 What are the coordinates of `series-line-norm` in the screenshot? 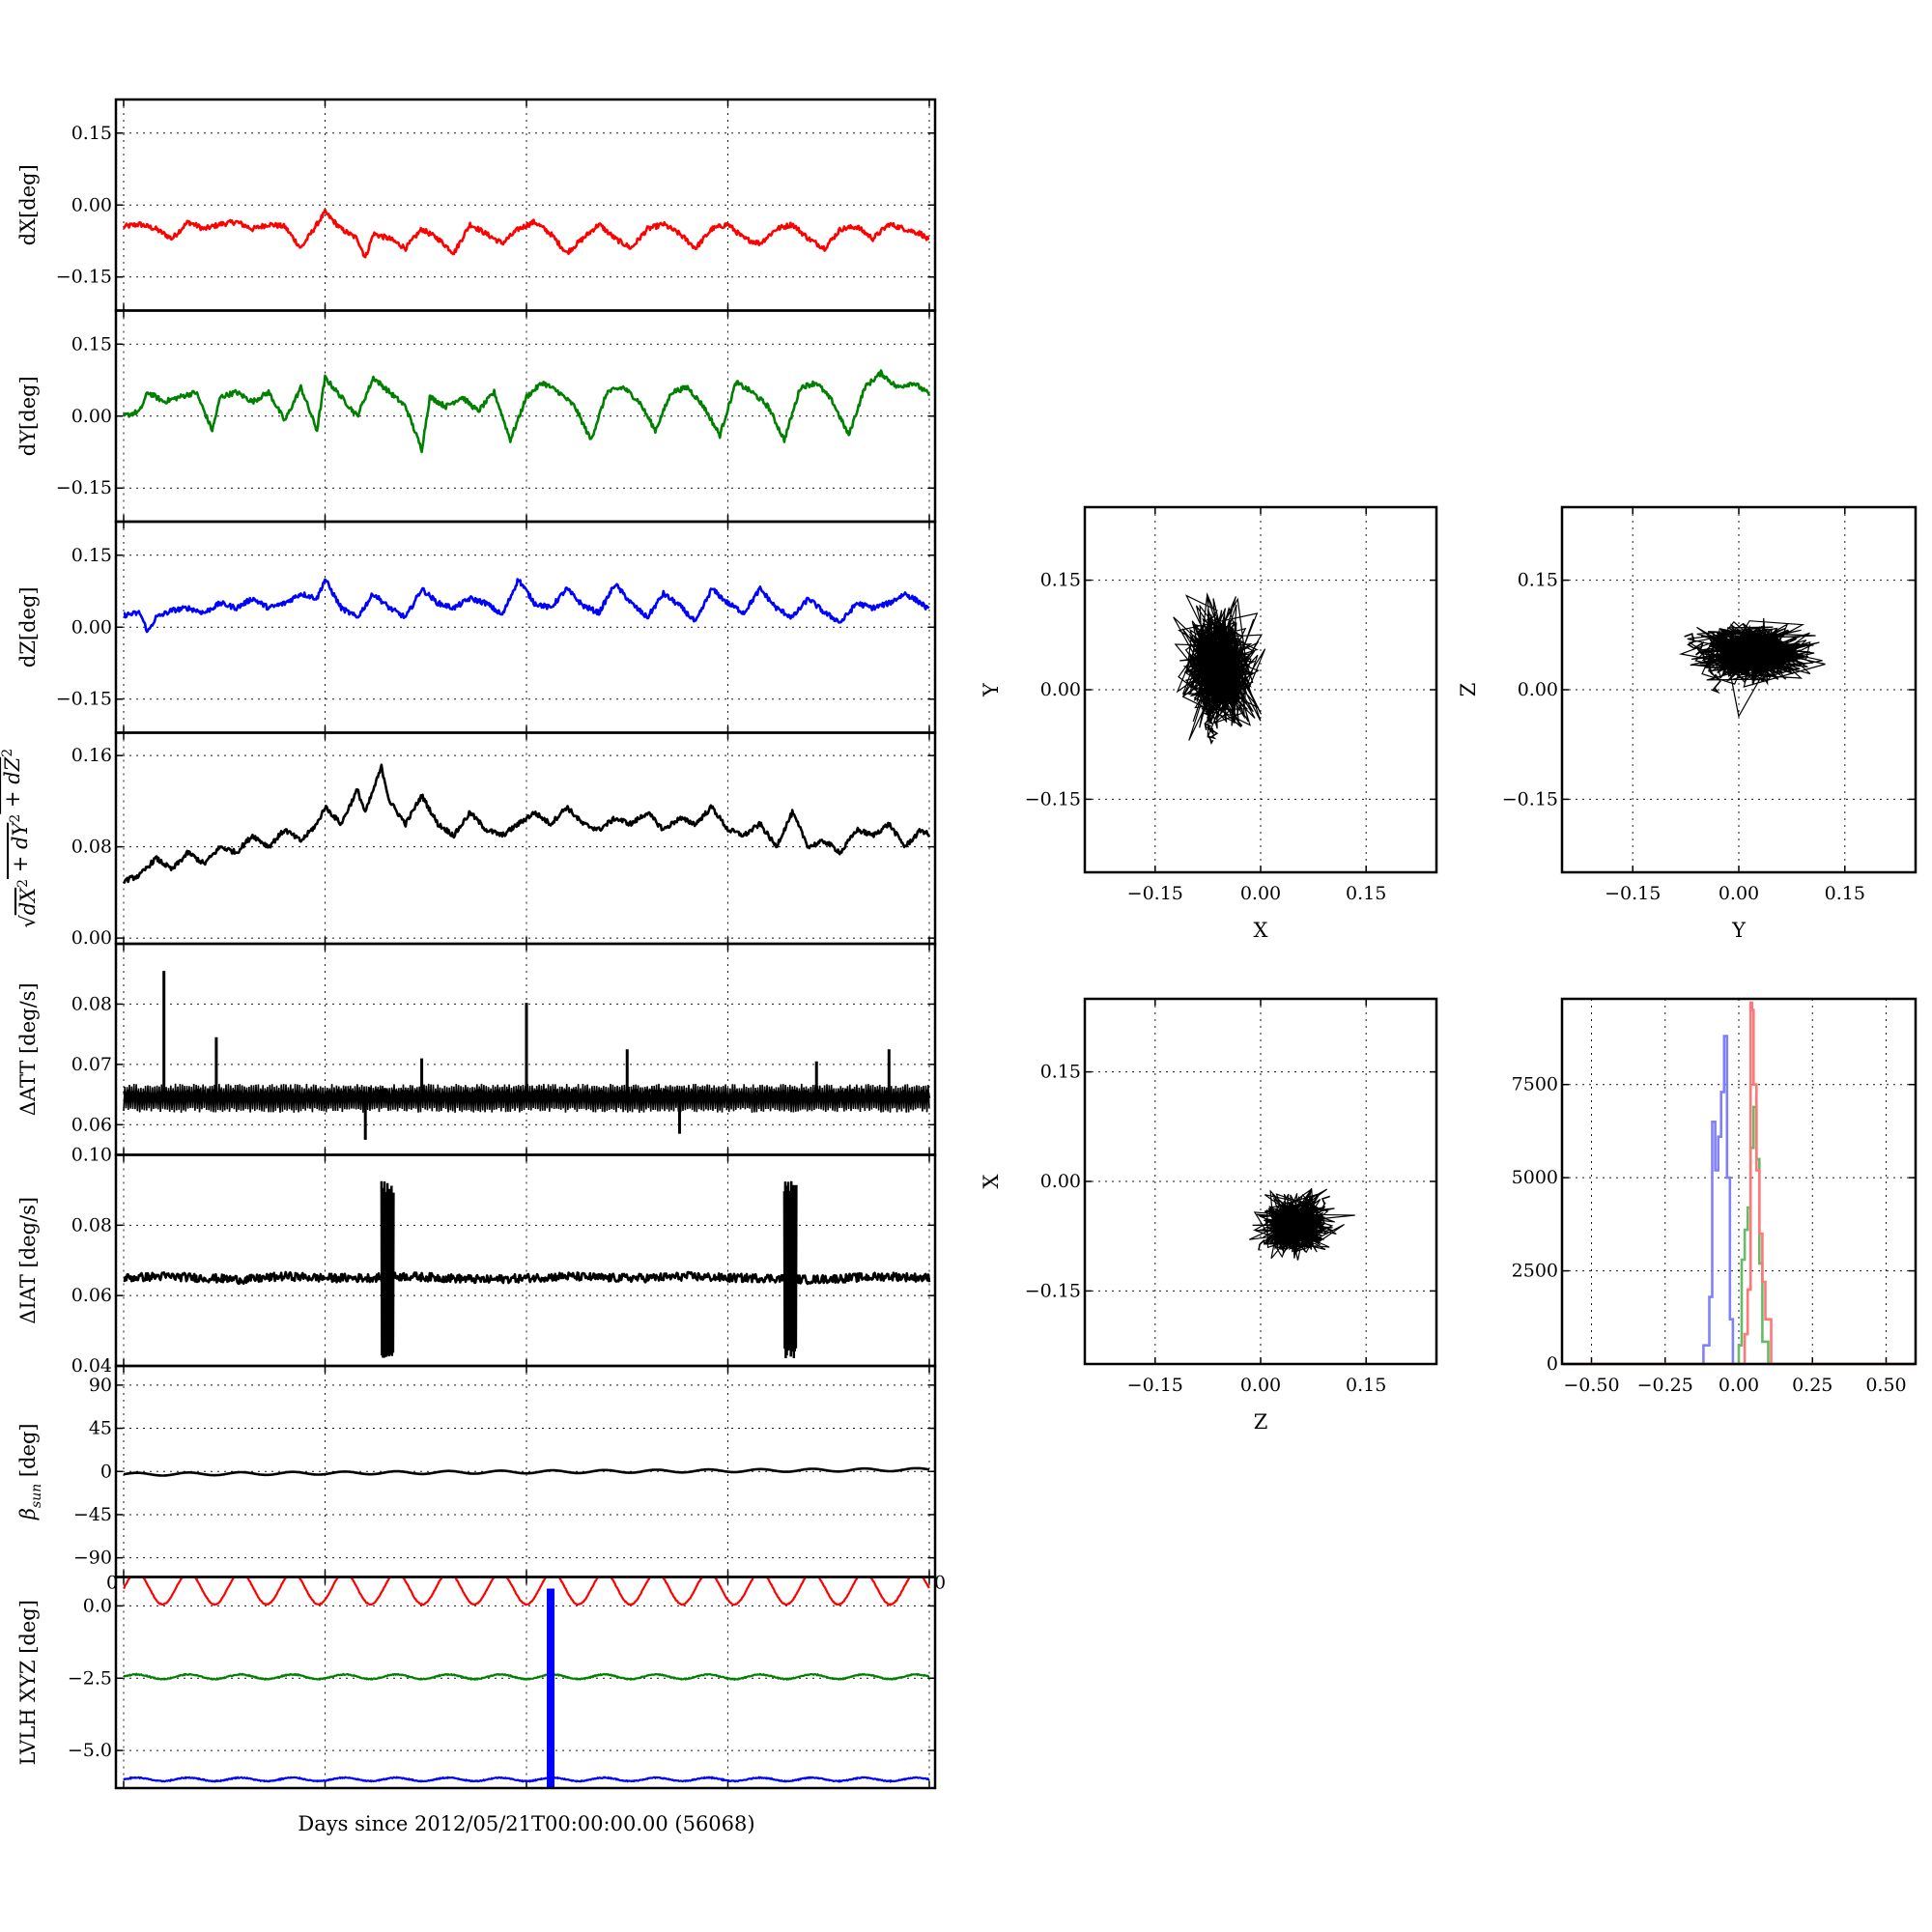 It's located at (526, 824).